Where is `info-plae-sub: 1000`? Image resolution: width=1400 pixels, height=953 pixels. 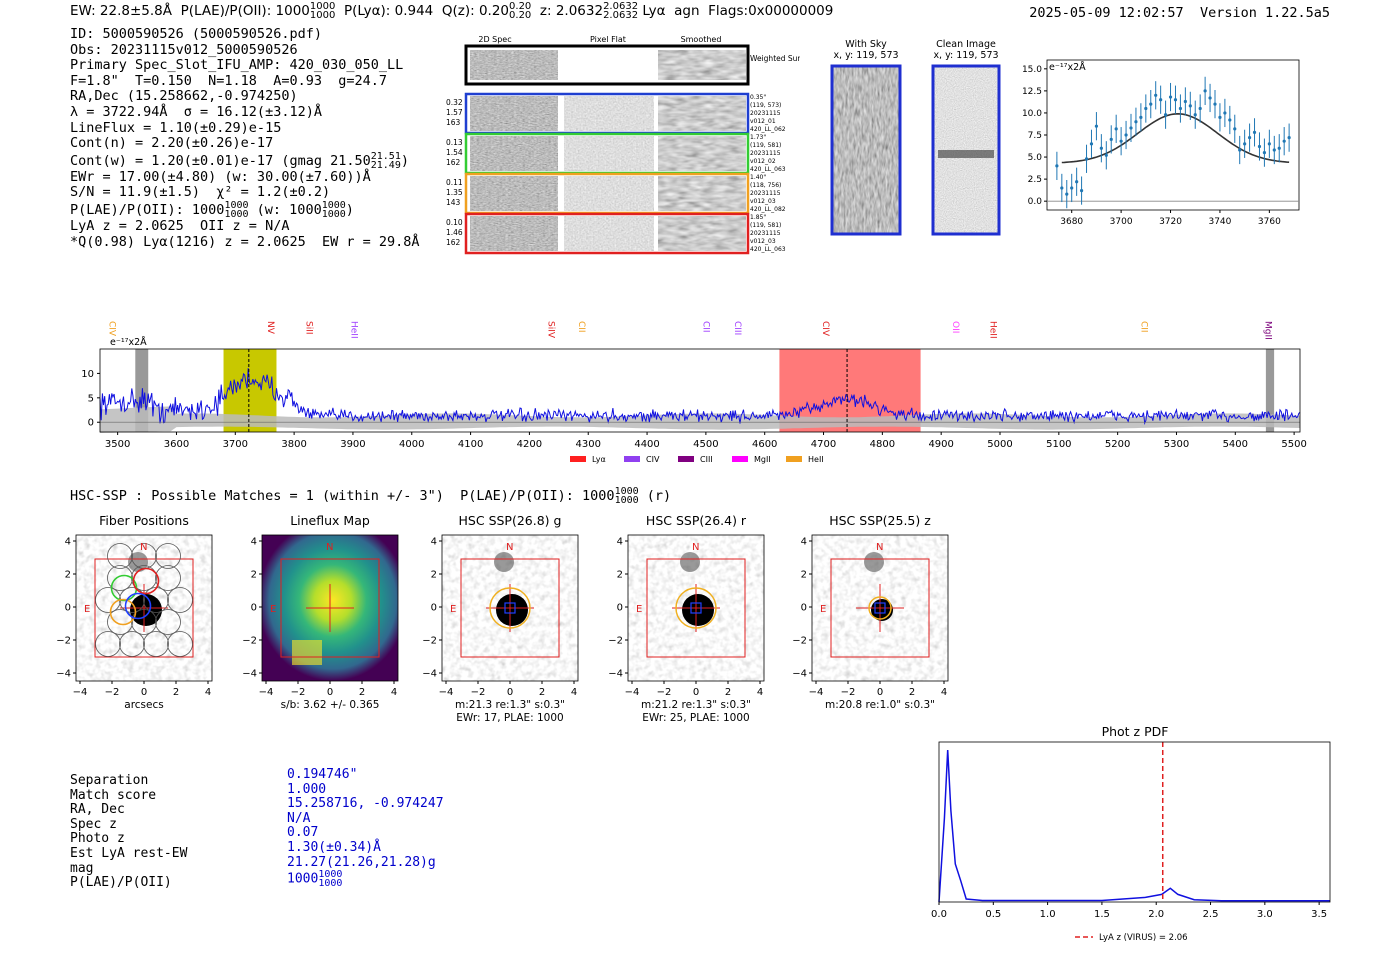 info-plae-sub: 1000 is located at coordinates (236, 214).